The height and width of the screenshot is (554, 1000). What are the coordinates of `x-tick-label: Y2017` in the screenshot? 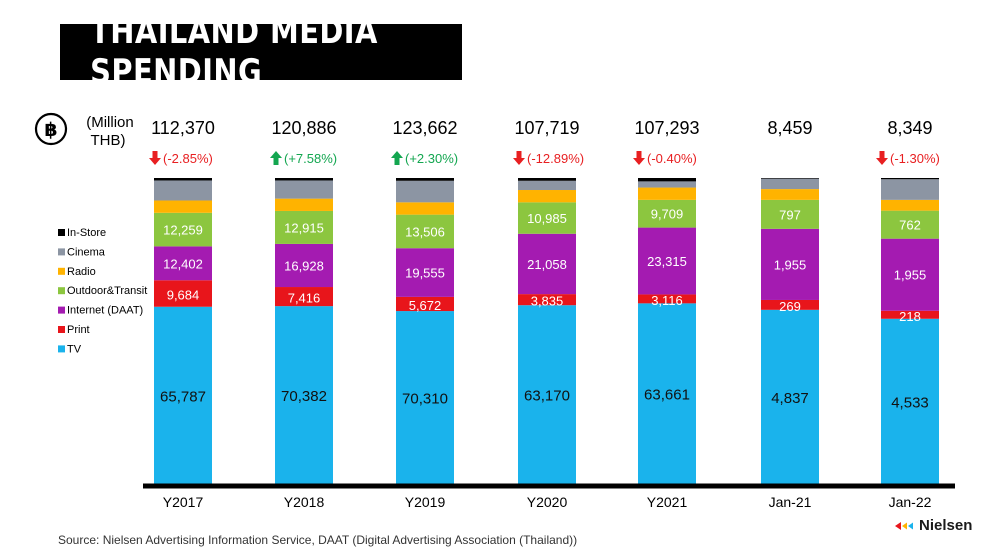 It's located at (183, 502).